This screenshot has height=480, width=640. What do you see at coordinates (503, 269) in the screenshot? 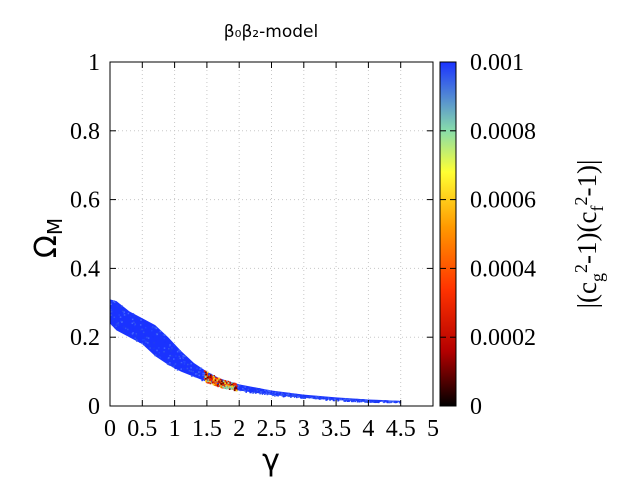
I see `colorbar-tick-label: 0.0004` at bounding box center [503, 269].